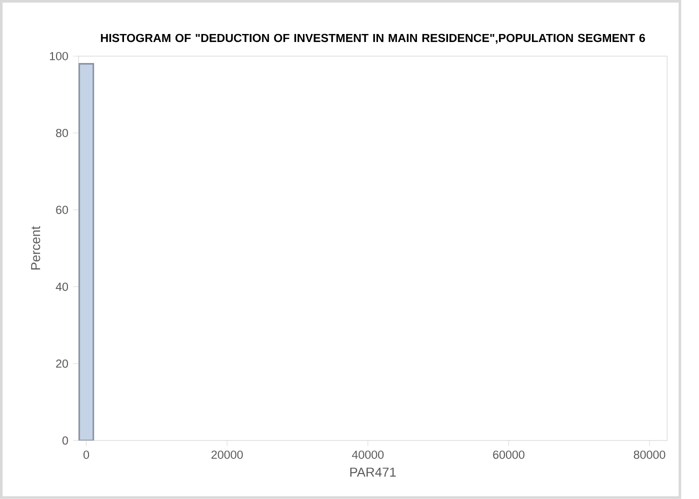 This screenshot has width=699, height=499. I want to click on y-axis-title: Percent, so click(35, 248).